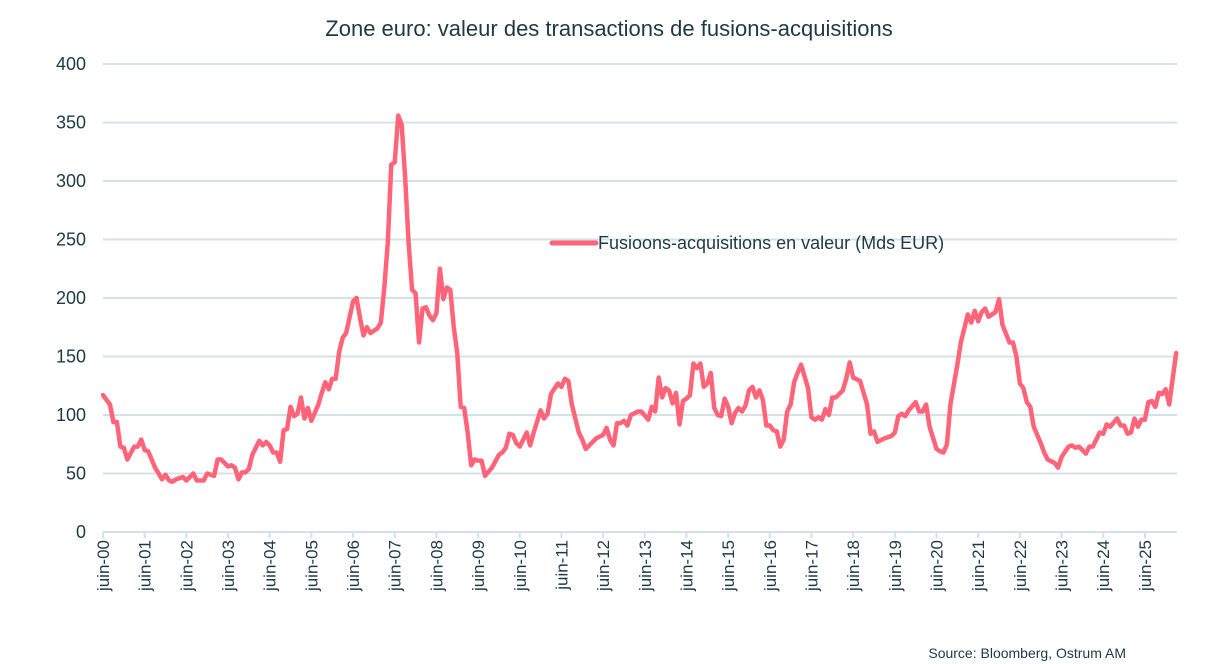 The image size is (1218, 664). I want to click on x-tick-label: juin-09, so click(478, 566).